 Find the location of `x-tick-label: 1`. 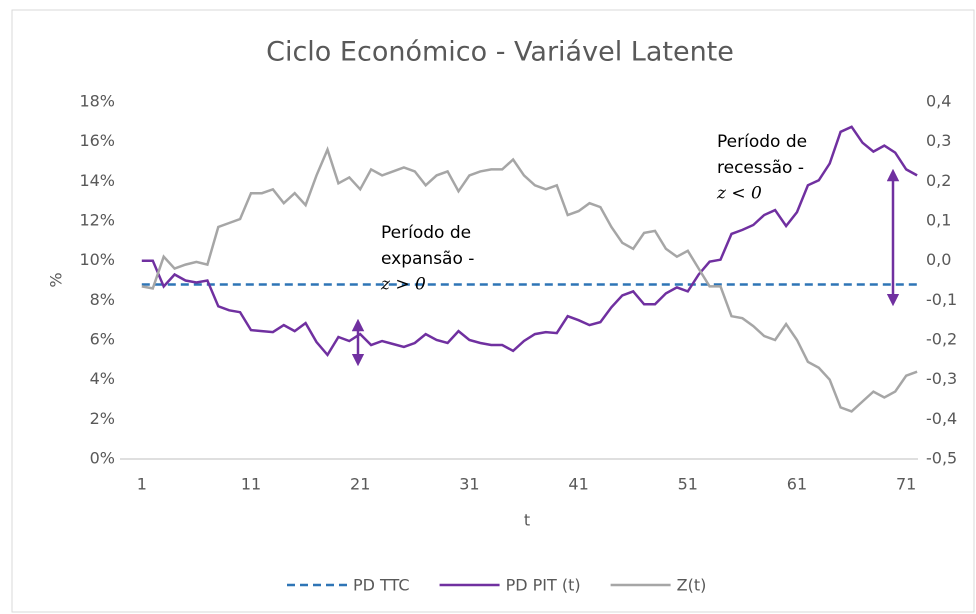

x-tick-label: 1 is located at coordinates (142, 484).